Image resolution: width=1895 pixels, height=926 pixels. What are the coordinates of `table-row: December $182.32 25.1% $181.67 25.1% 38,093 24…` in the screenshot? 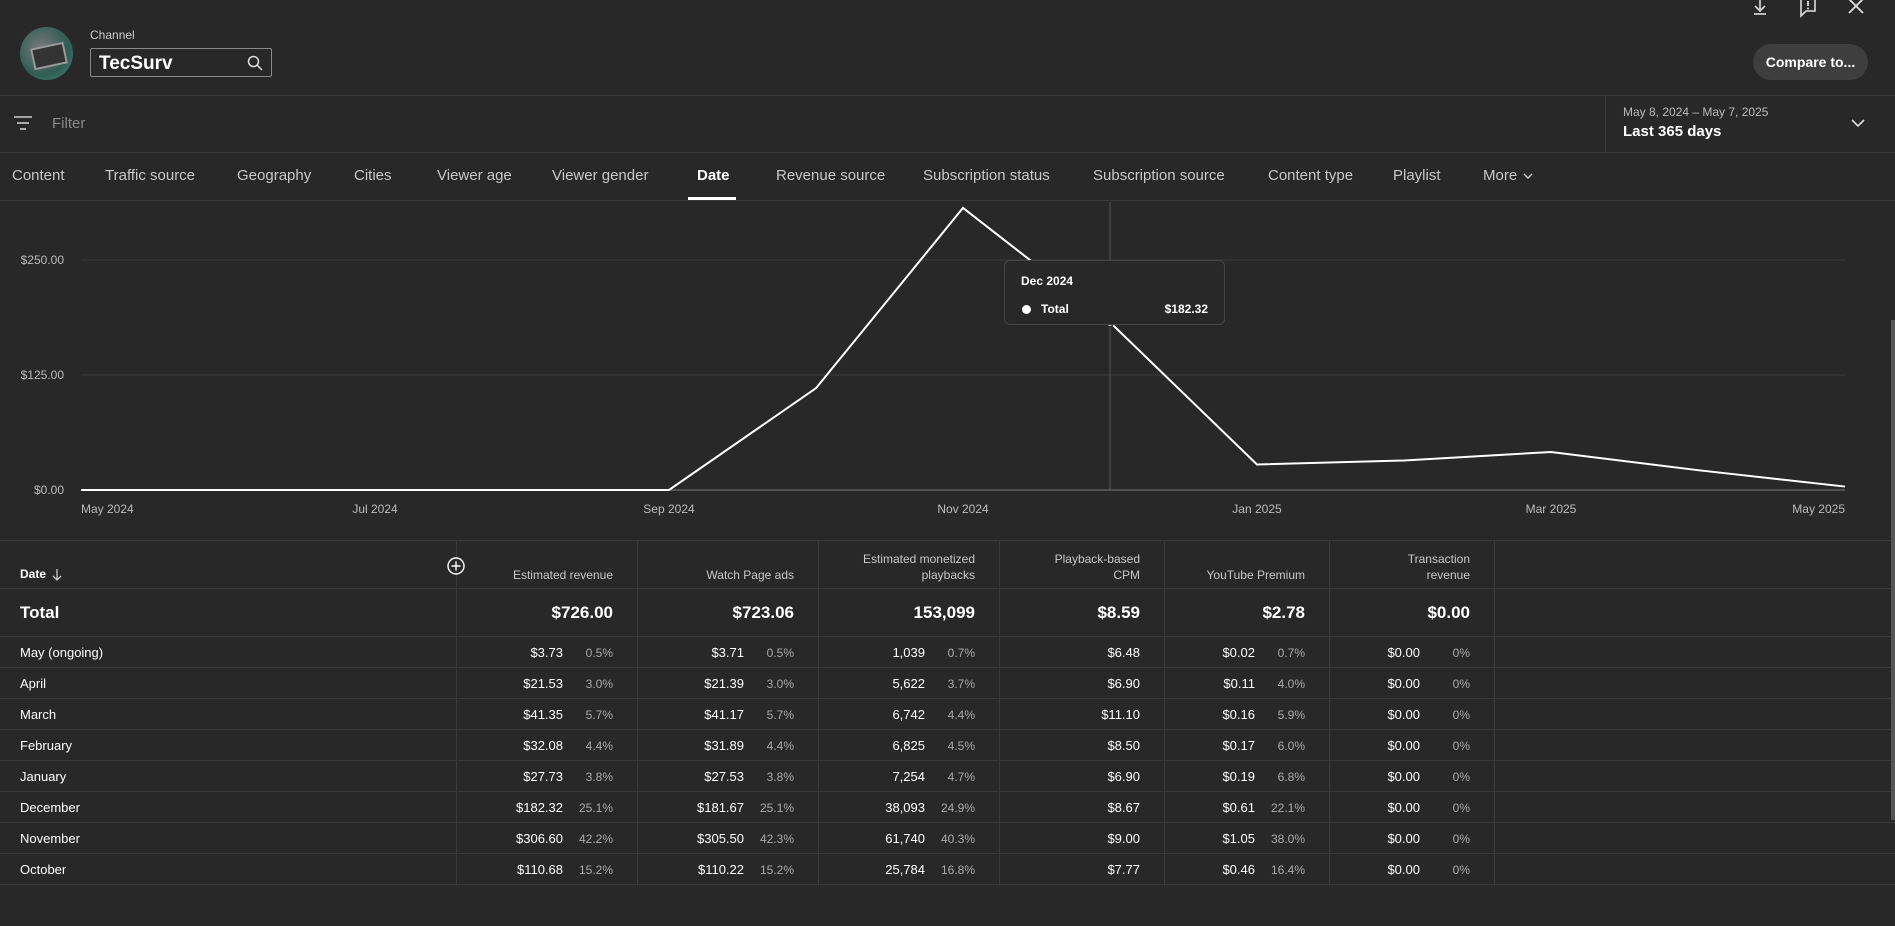 It's located at (947, 807).